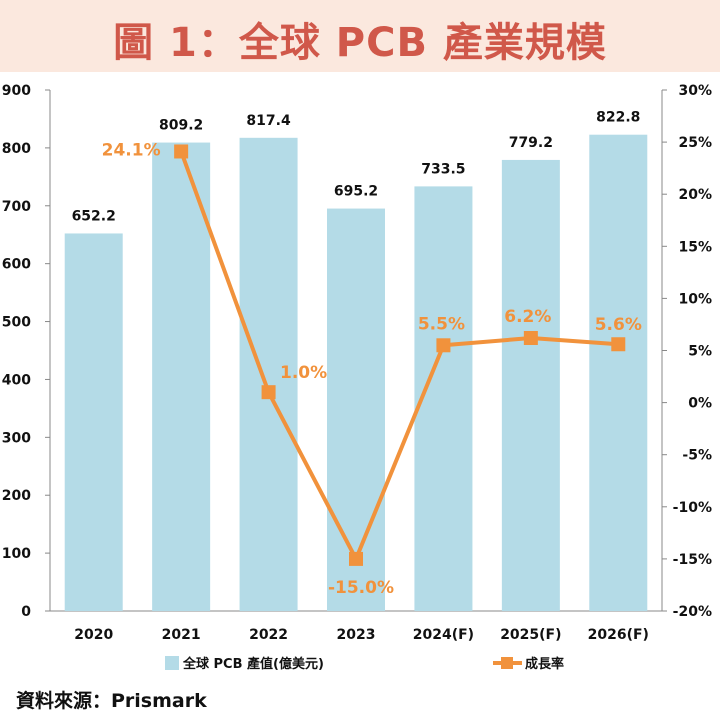 Image resolution: width=720 pixels, height=720 pixels. Describe the element at coordinates (16, 265) in the screenshot. I see `y-left-tick-label: 600` at that location.